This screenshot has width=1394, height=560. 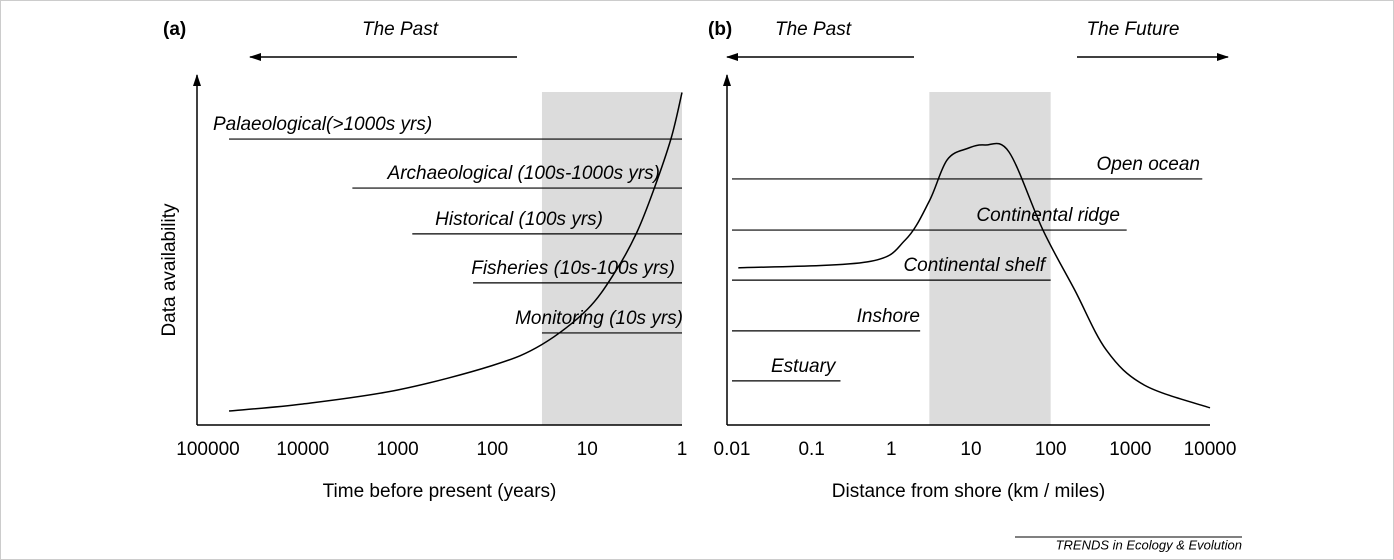 What do you see at coordinates (169, 270) in the screenshot?
I see `y-axis-title: Data availability` at bounding box center [169, 270].